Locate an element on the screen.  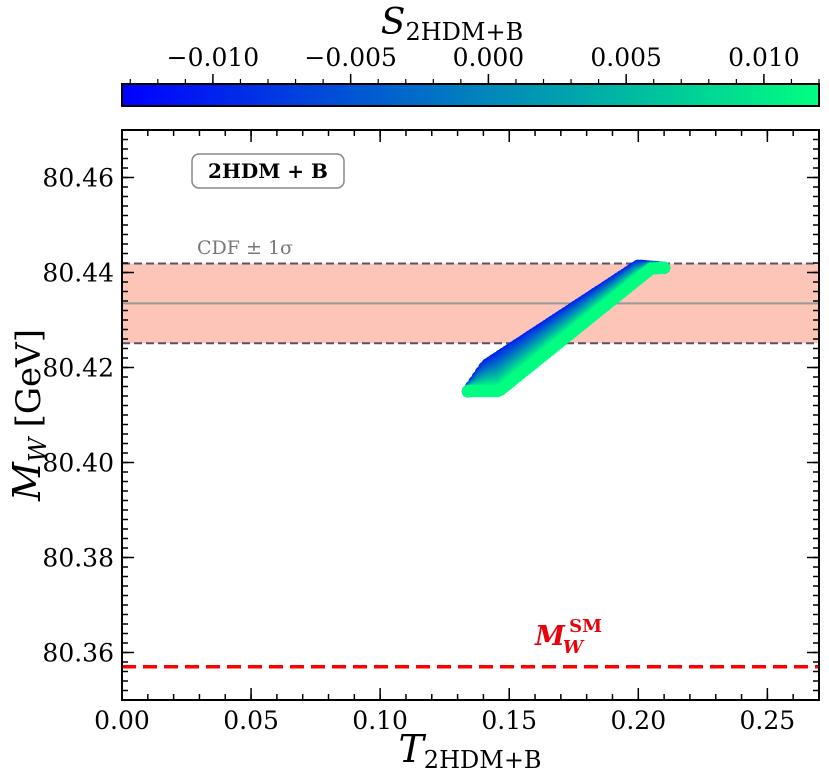
sm-label-sup: SM is located at coordinates (585, 626).